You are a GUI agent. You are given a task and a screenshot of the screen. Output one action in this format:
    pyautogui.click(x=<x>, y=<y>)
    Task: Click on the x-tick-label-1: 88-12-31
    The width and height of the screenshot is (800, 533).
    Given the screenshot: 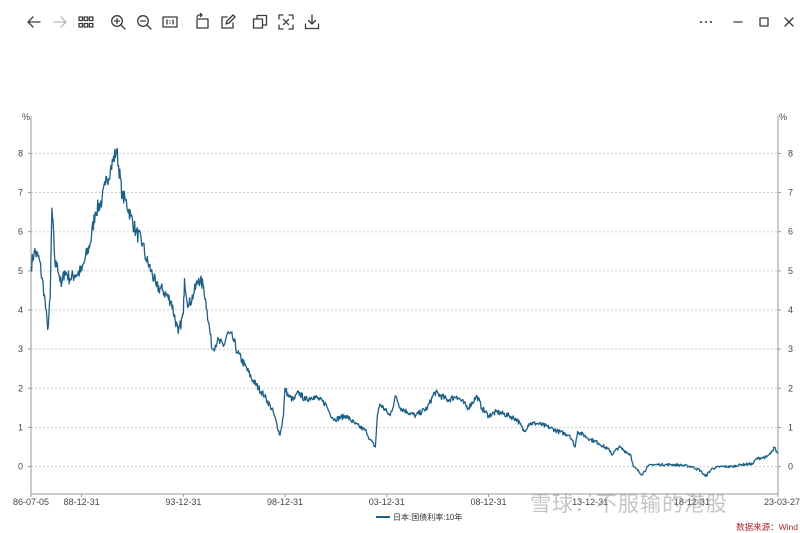 What is the action you would take?
    pyautogui.click(x=82, y=502)
    